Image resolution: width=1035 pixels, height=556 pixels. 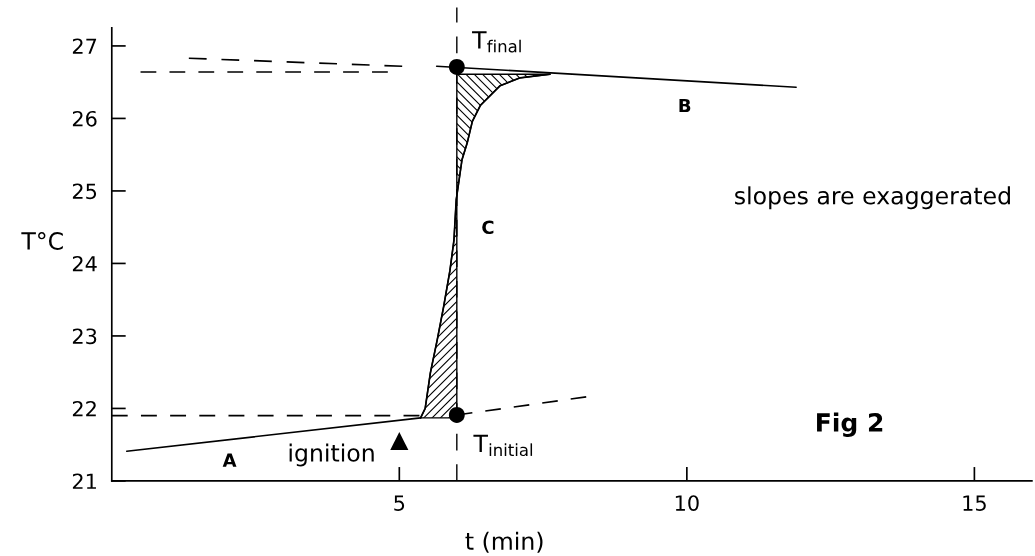 I want to click on y-tick-label: 24, so click(x=84, y=263).